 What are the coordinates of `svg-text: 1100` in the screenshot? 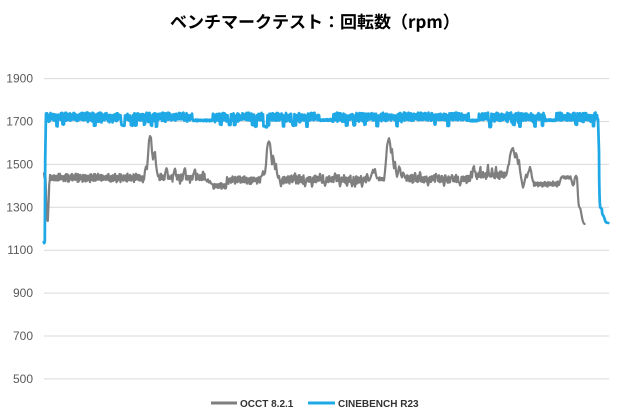 It's located at (20, 250).